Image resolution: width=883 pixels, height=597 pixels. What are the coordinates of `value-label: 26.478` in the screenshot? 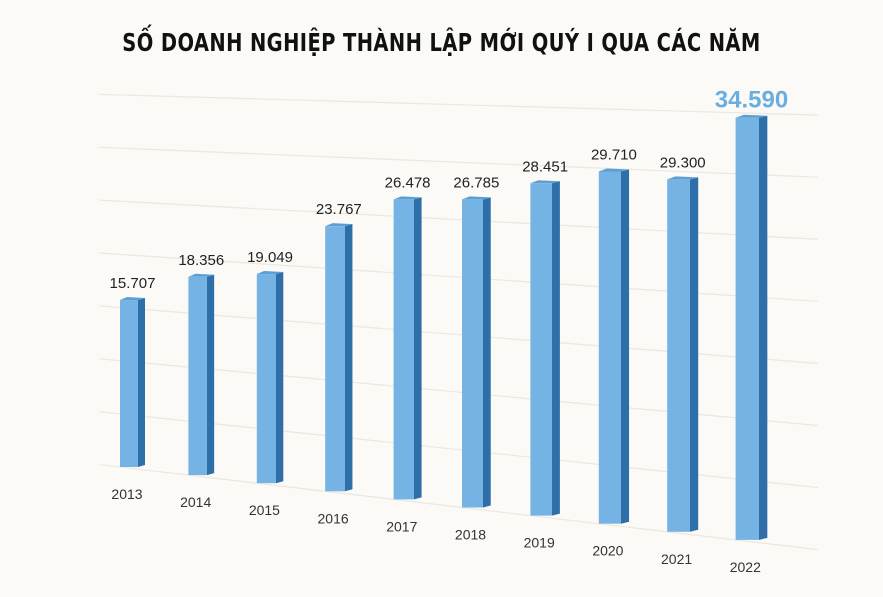 It's located at (408, 182).